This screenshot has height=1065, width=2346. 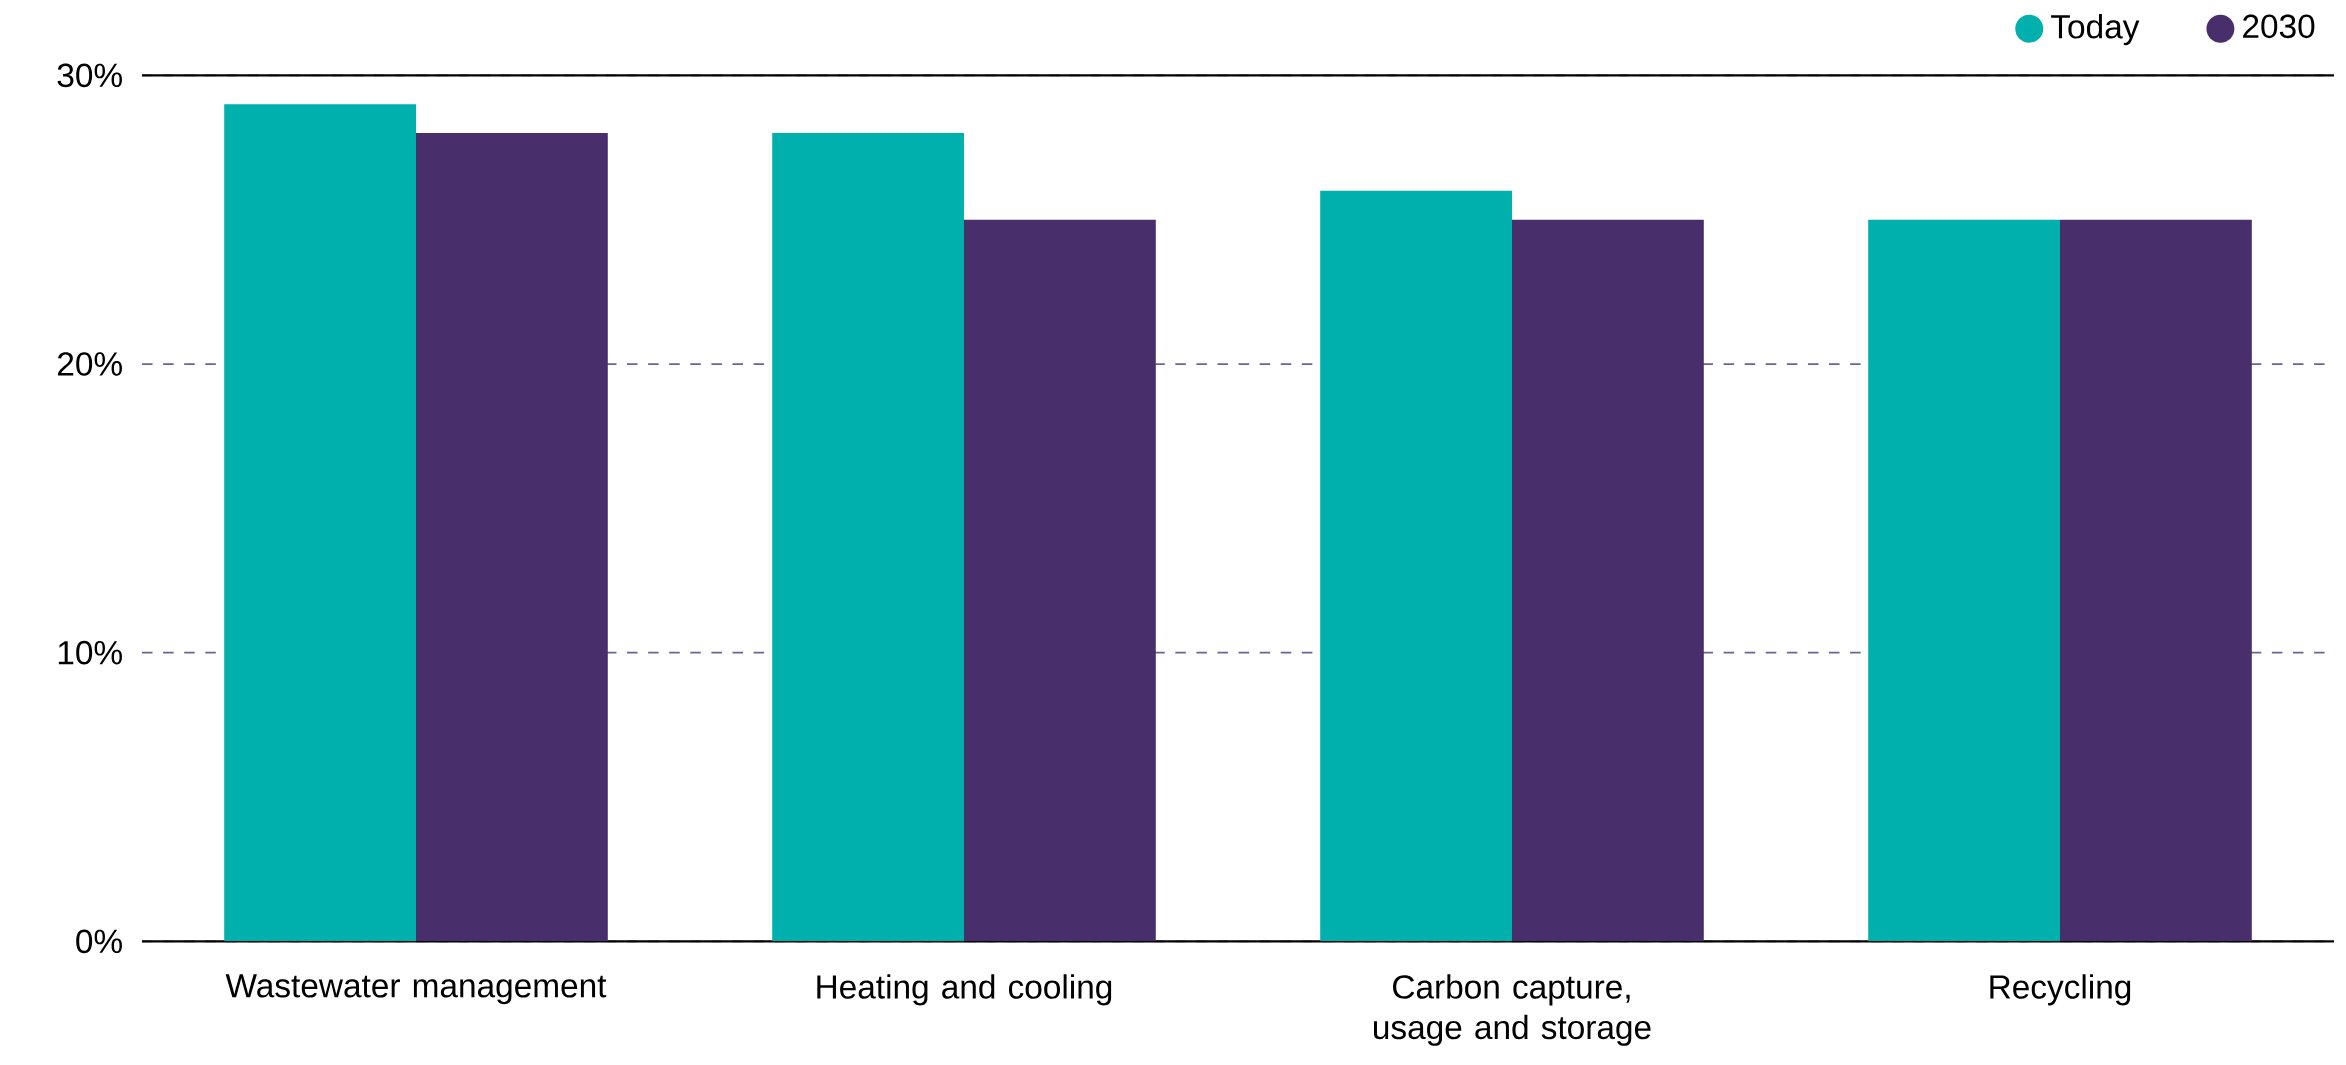 What do you see at coordinates (964, 990) in the screenshot?
I see `x-tick-label: Heating and cooling` at bounding box center [964, 990].